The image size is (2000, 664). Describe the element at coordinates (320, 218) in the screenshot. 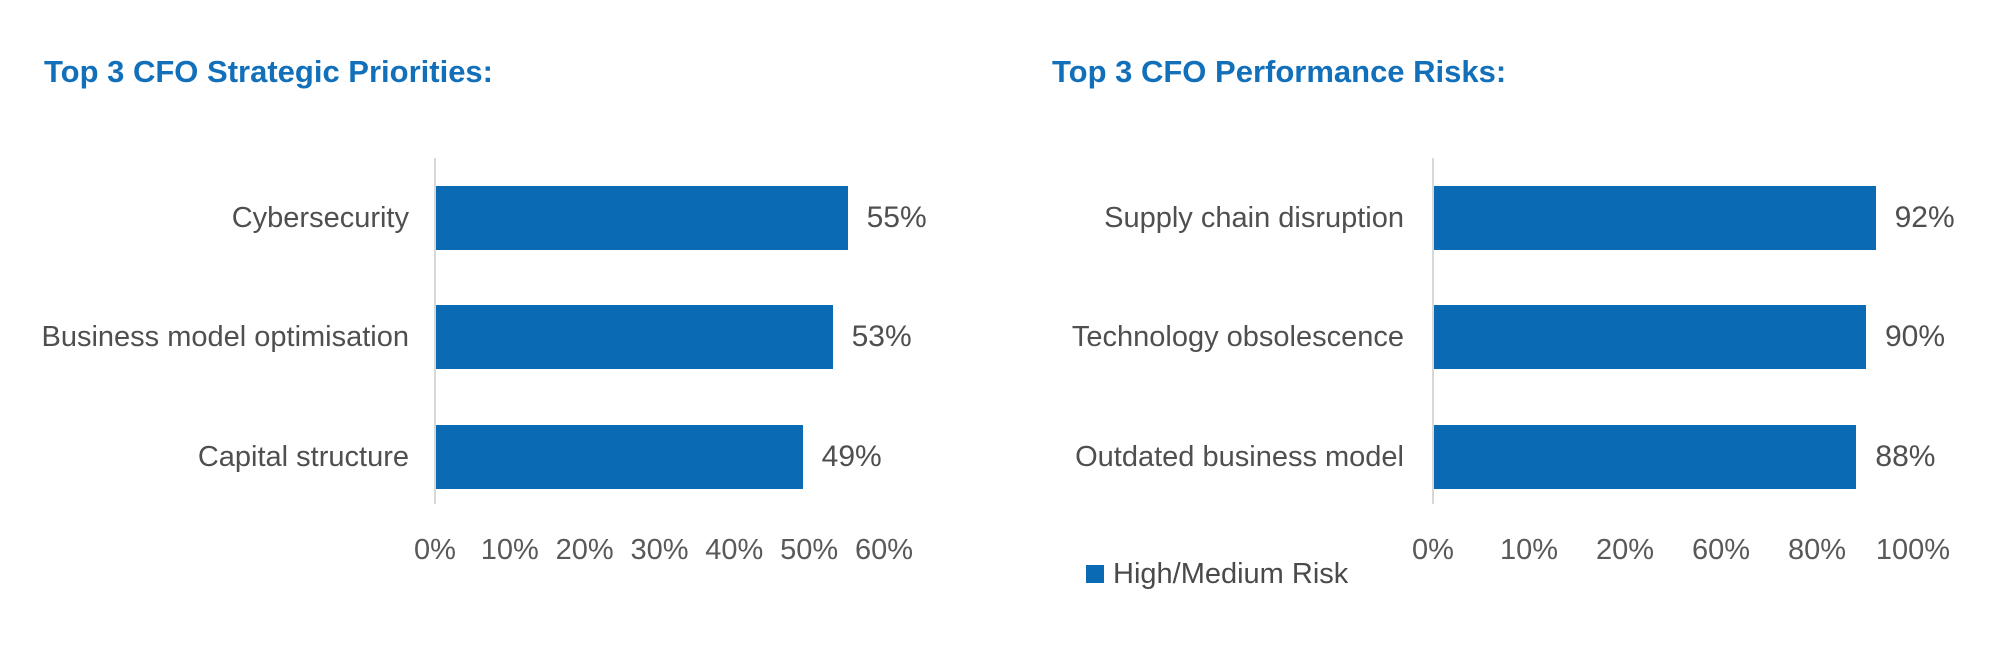

I see `category-label: Cybersecurity` at that location.